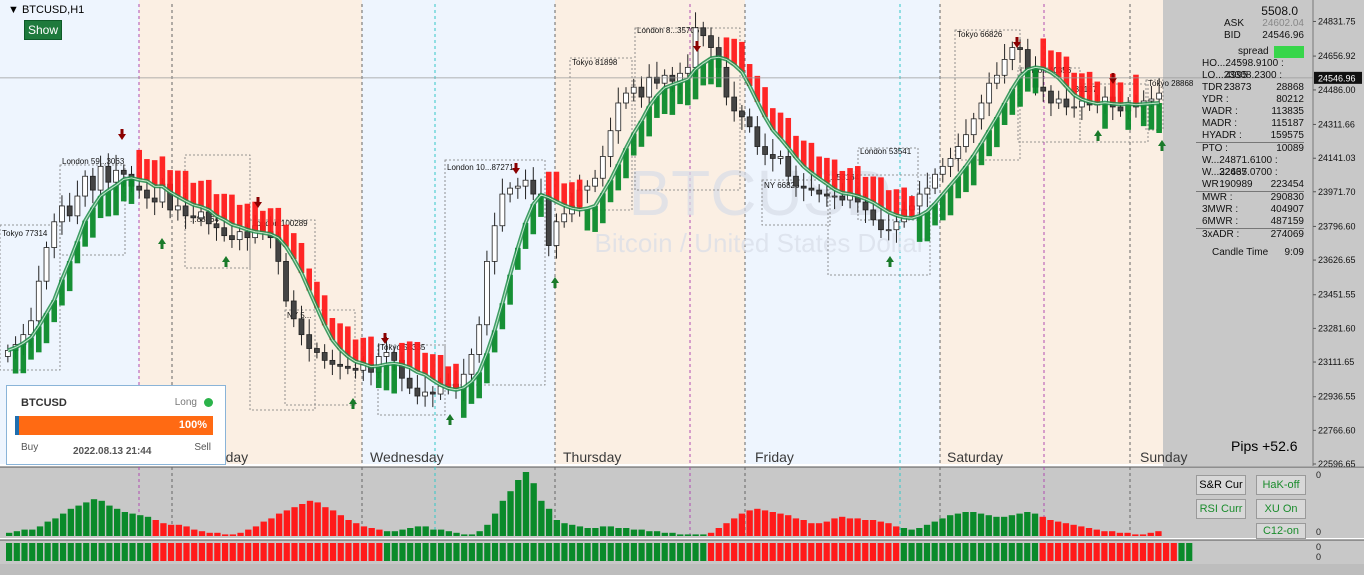 This screenshot has width=1364, height=575. What do you see at coordinates (1220, 111) in the screenshot?
I see `stat-label: WADR :` at bounding box center [1220, 111].